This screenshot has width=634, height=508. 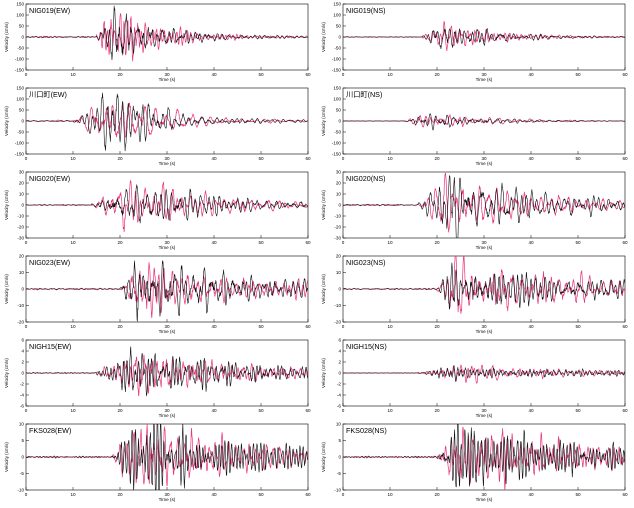 What do you see at coordinates (20, 15) in the screenshot?
I see `y-tick-label: 100` at bounding box center [20, 15].